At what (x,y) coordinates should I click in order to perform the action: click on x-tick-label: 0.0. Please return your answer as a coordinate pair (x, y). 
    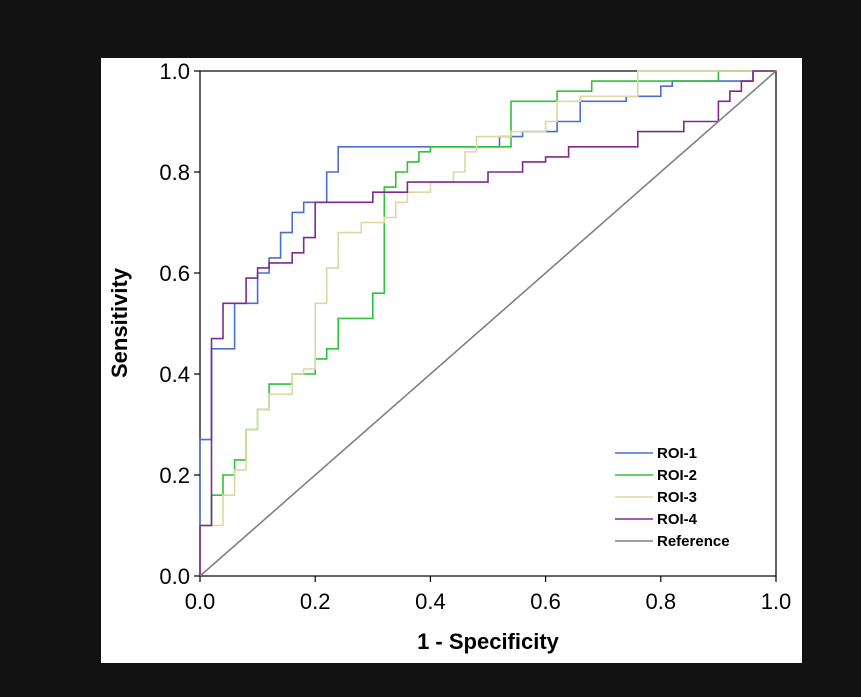
    Looking at the image, I should click on (200, 601).